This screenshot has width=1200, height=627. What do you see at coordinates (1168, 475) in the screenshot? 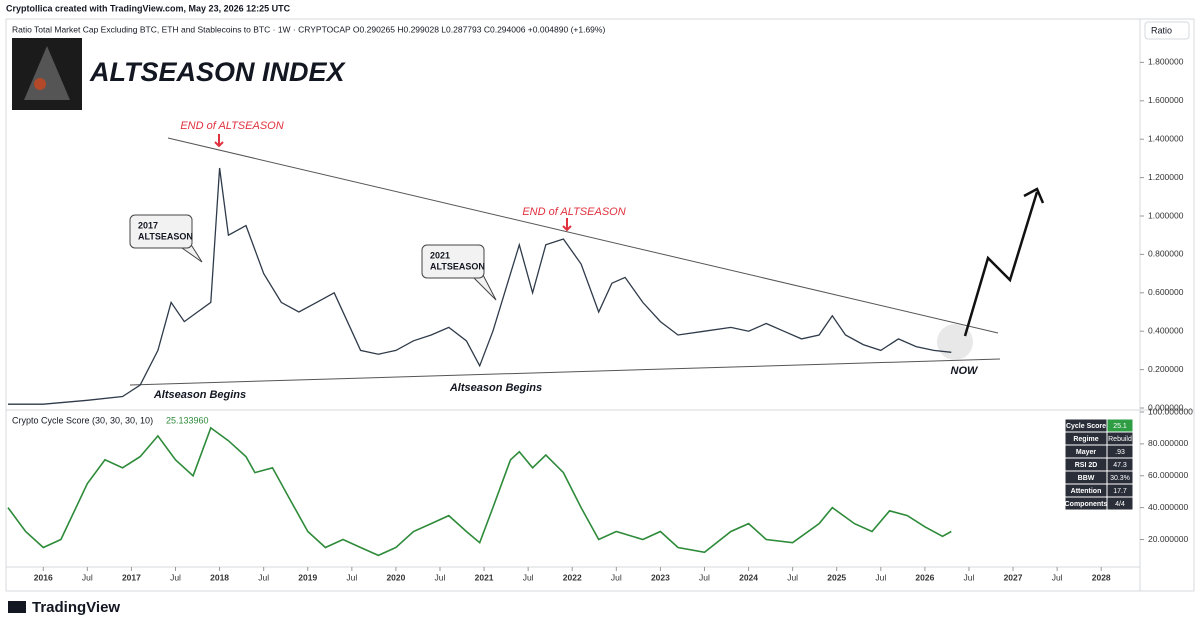
I see `y-tick-label: 60.000000` at bounding box center [1168, 475].